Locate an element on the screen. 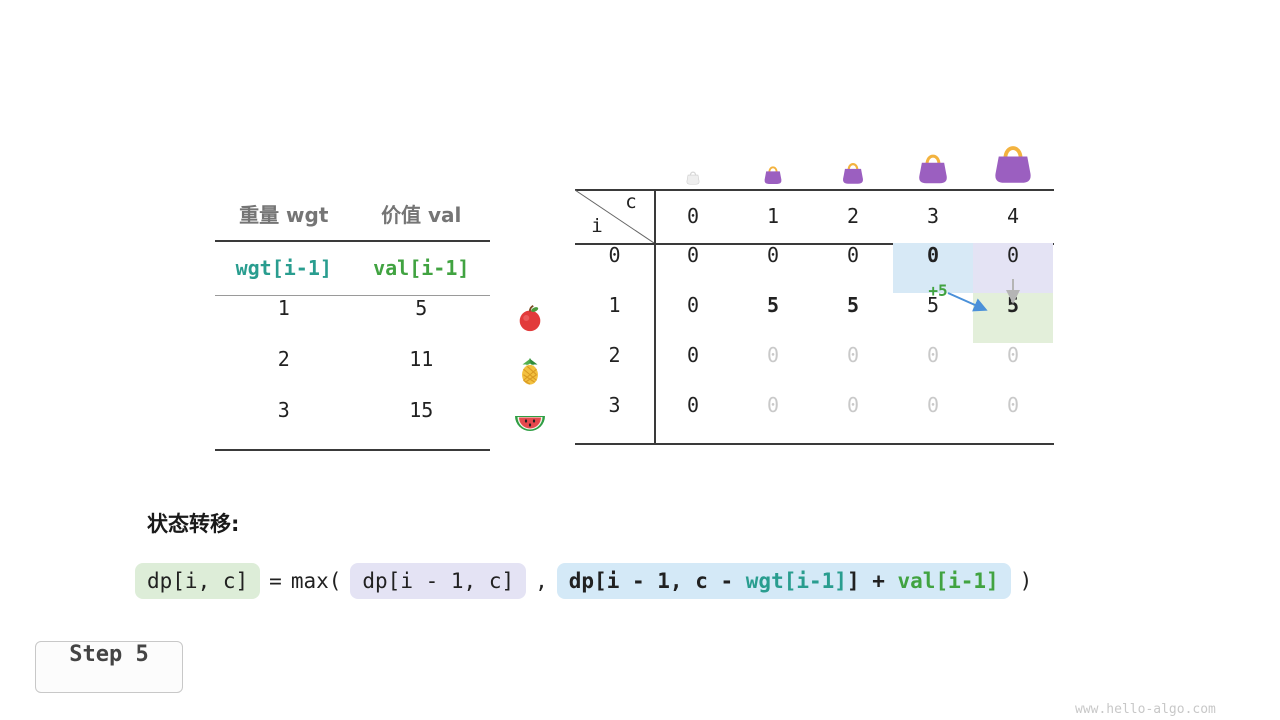 This screenshot has height=720, width=1280. corner-diagonal is located at coordinates (614, 216).